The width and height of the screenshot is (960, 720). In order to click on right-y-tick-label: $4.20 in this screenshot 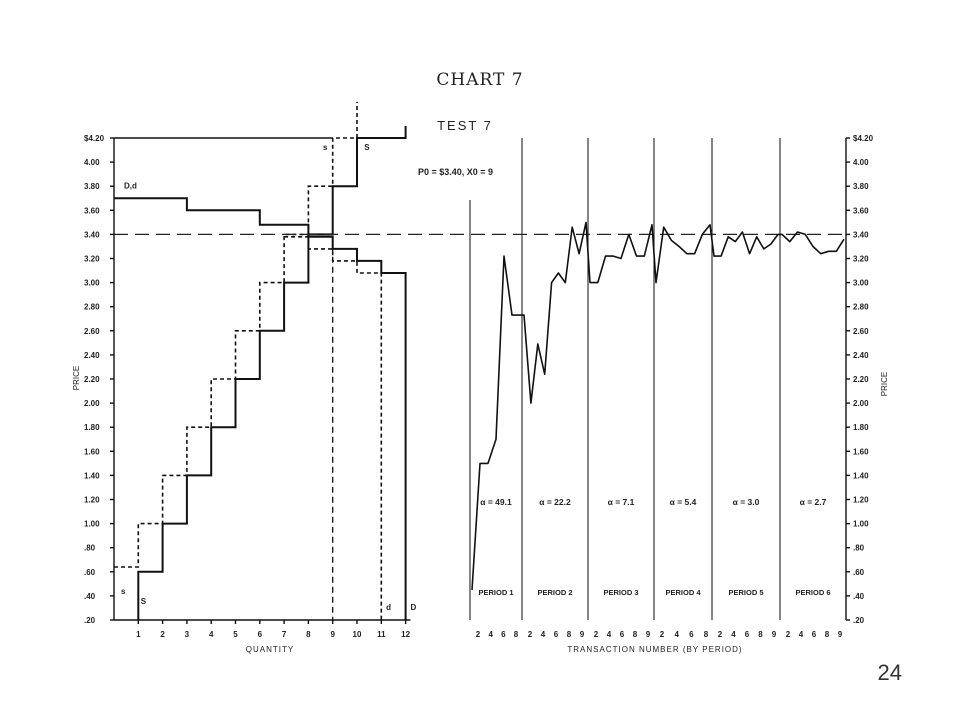, I will do `click(863, 138)`.